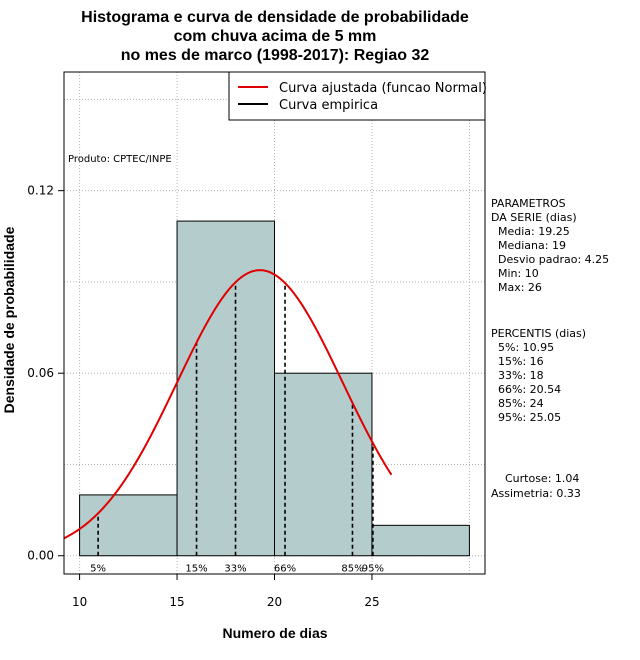  What do you see at coordinates (517, 361) in the screenshot?
I see `percentis-line-3: 15%: 16` at bounding box center [517, 361].